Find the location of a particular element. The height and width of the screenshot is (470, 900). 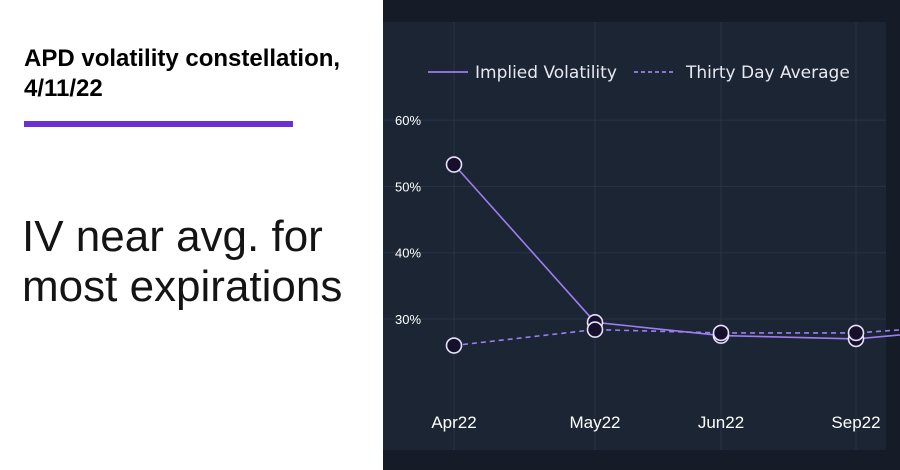

y-tick-label: 50% is located at coordinates (408, 186).